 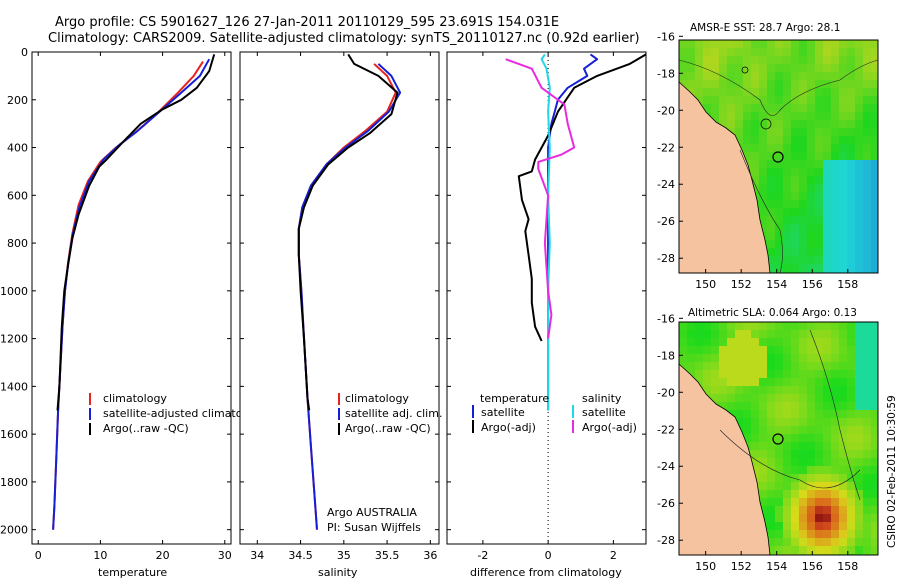 What do you see at coordinates (547, 307) in the screenshot?
I see `difference-x-axis: -2 0 2` at bounding box center [547, 307].